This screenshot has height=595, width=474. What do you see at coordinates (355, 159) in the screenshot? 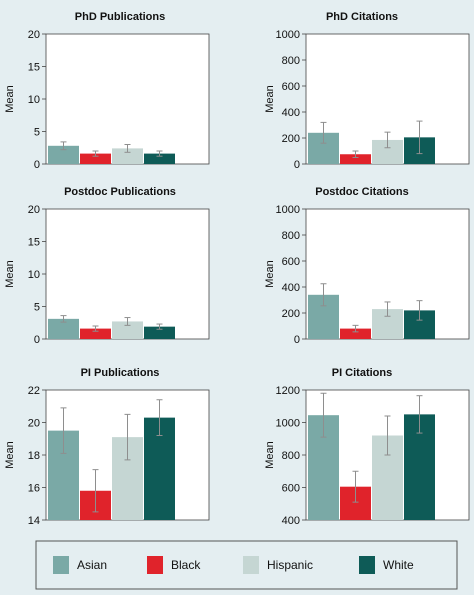
I see `chart-2-bar-black` at bounding box center [355, 159].